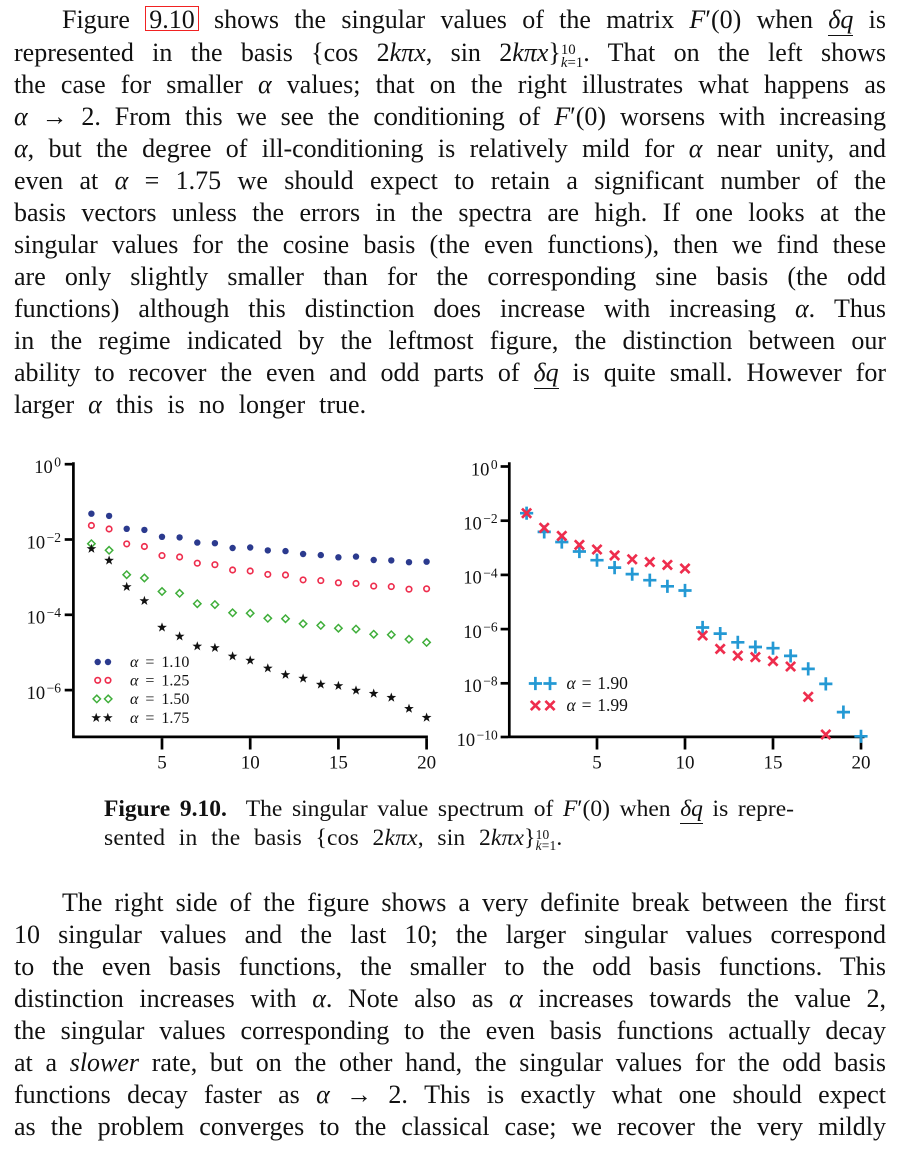 Image resolution: width=902 pixels, height=1154 pixels. What do you see at coordinates (487, 734) in the screenshot?
I see `svg-text: −10` at bounding box center [487, 734].